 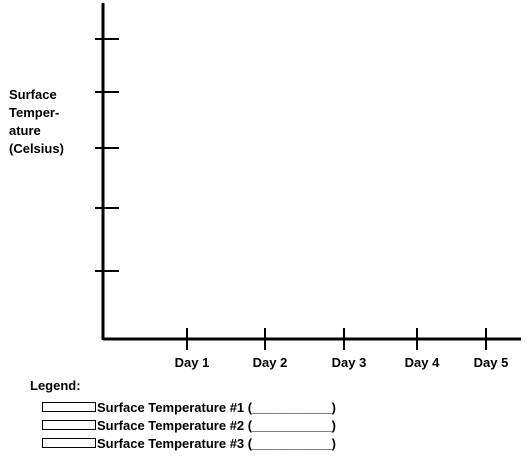 I want to click on x-ticks, so click(x=336, y=339).